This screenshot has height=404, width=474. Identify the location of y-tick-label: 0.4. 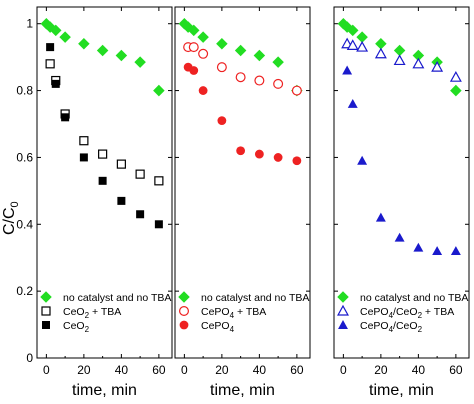
(24, 224).